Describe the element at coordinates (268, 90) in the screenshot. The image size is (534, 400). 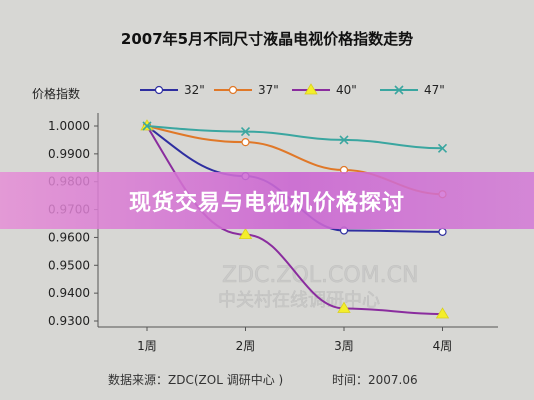
I see `legend-label: 37"` at that location.